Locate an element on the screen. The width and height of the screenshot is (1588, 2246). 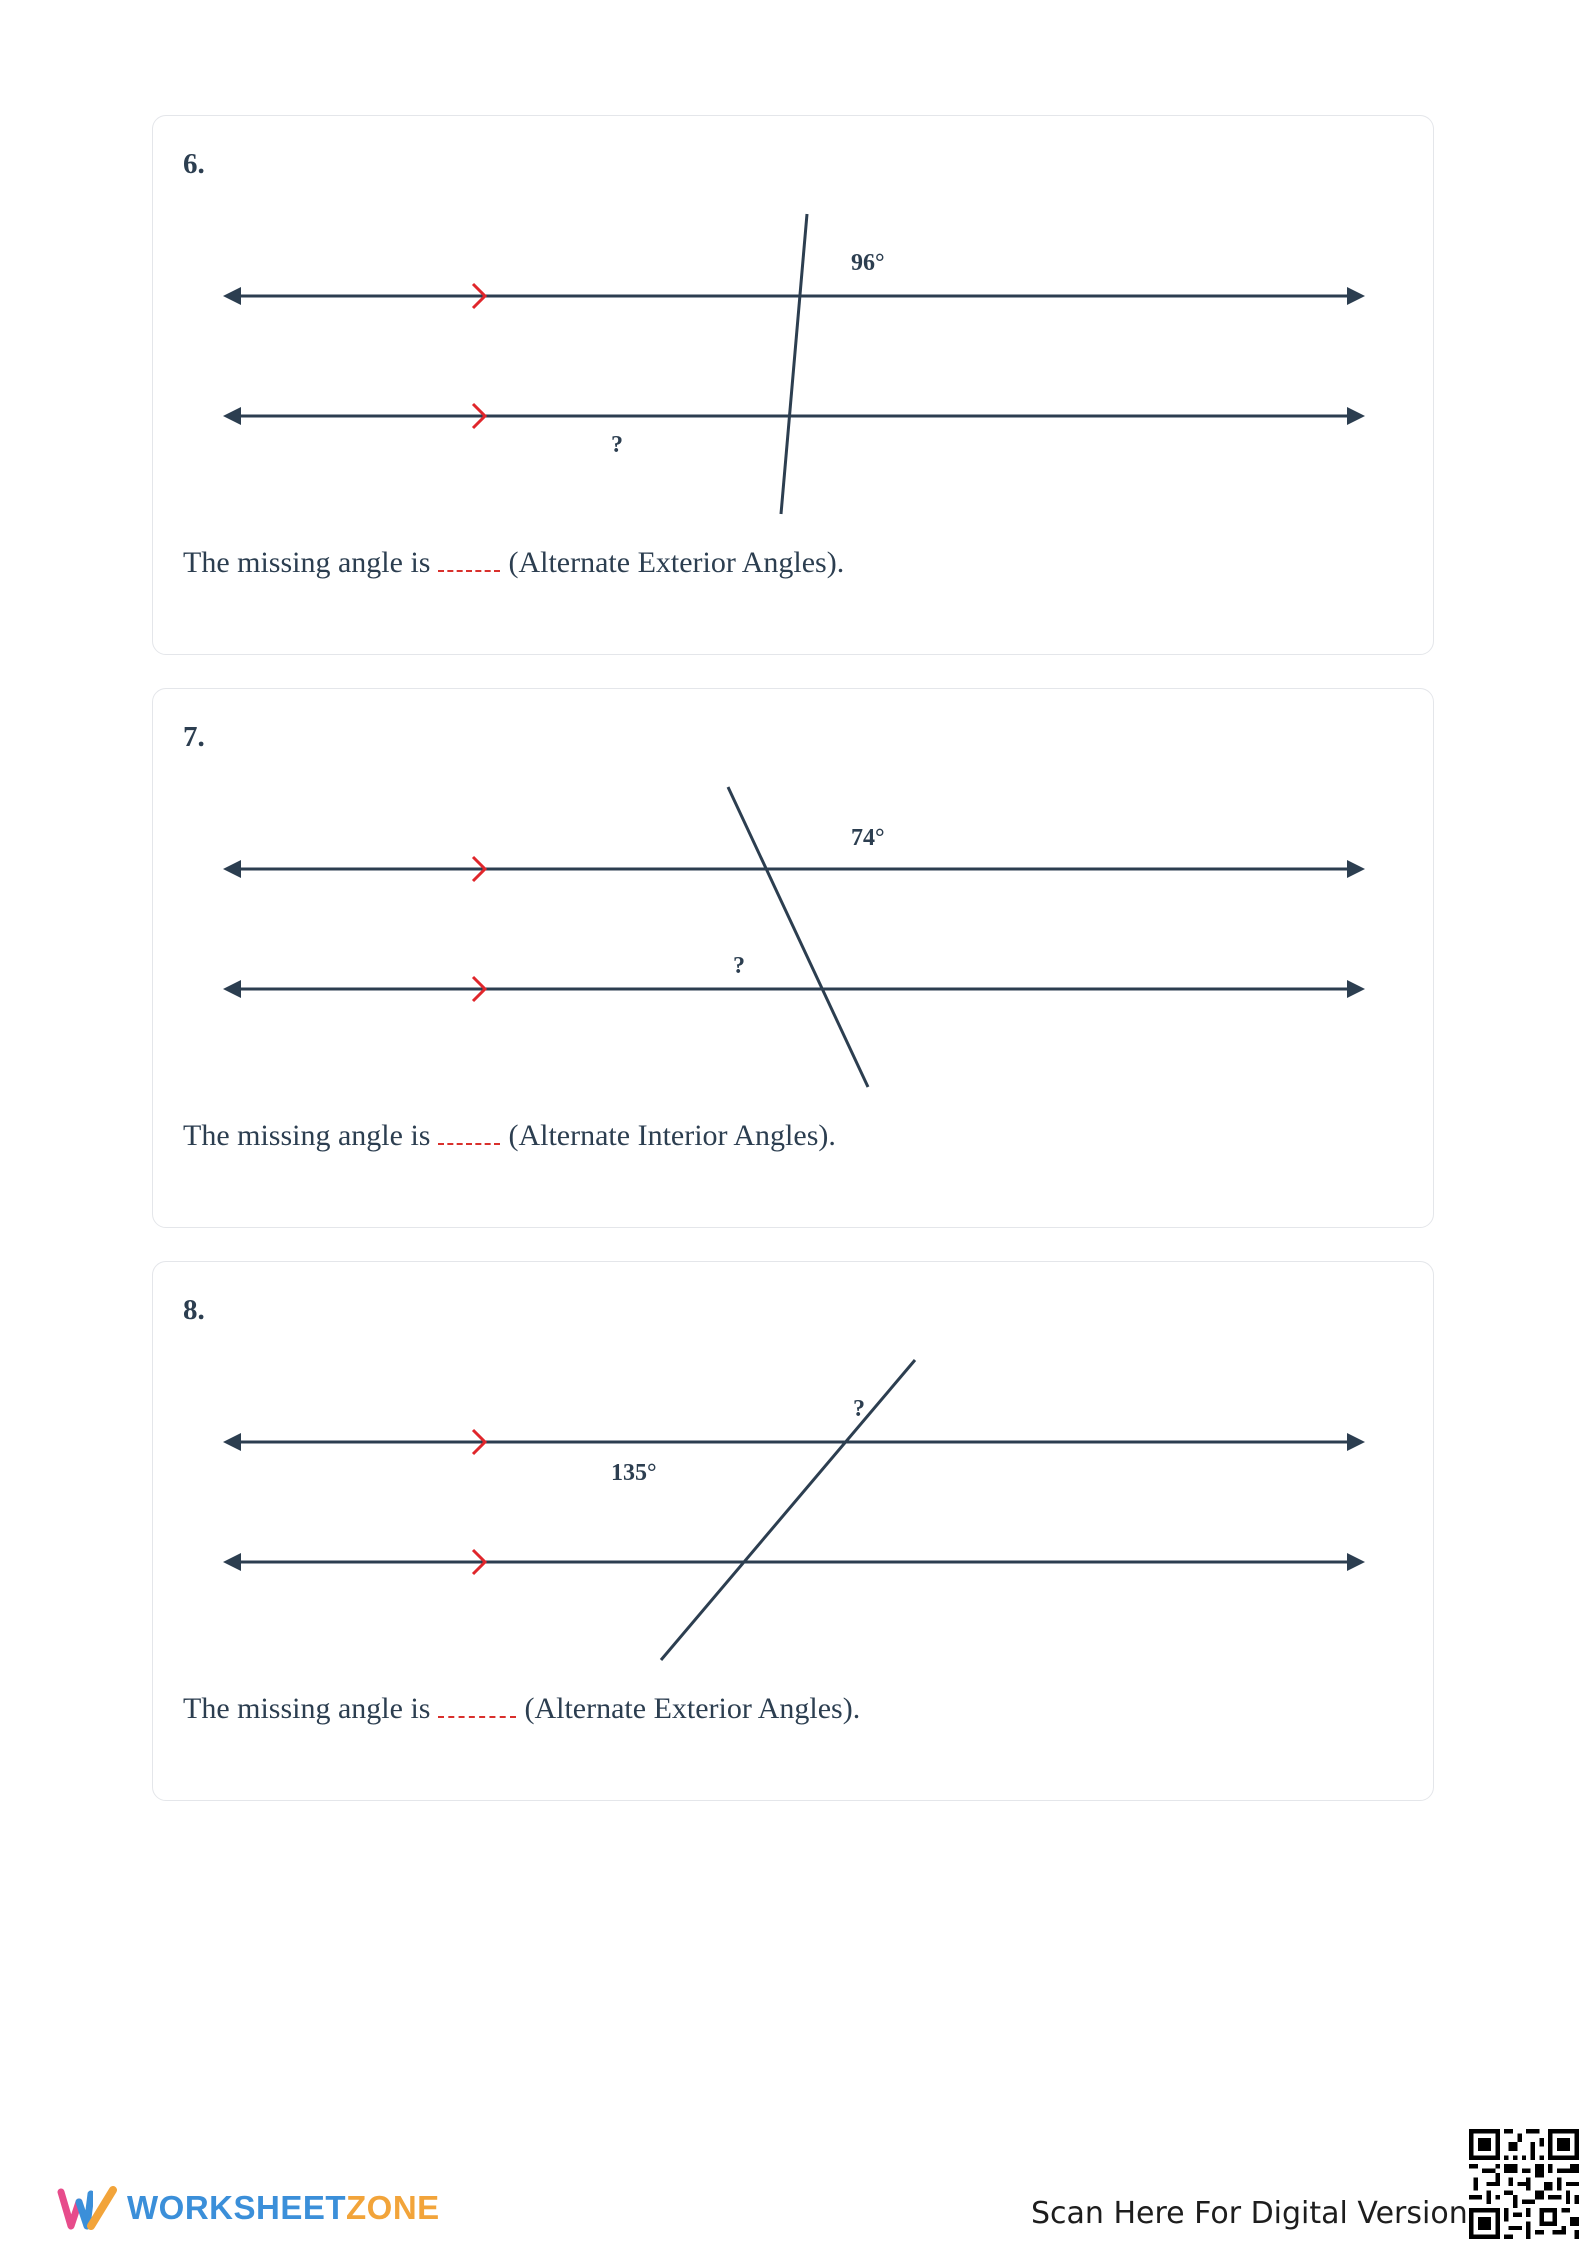
question-number: 7. is located at coordinates (194, 737).